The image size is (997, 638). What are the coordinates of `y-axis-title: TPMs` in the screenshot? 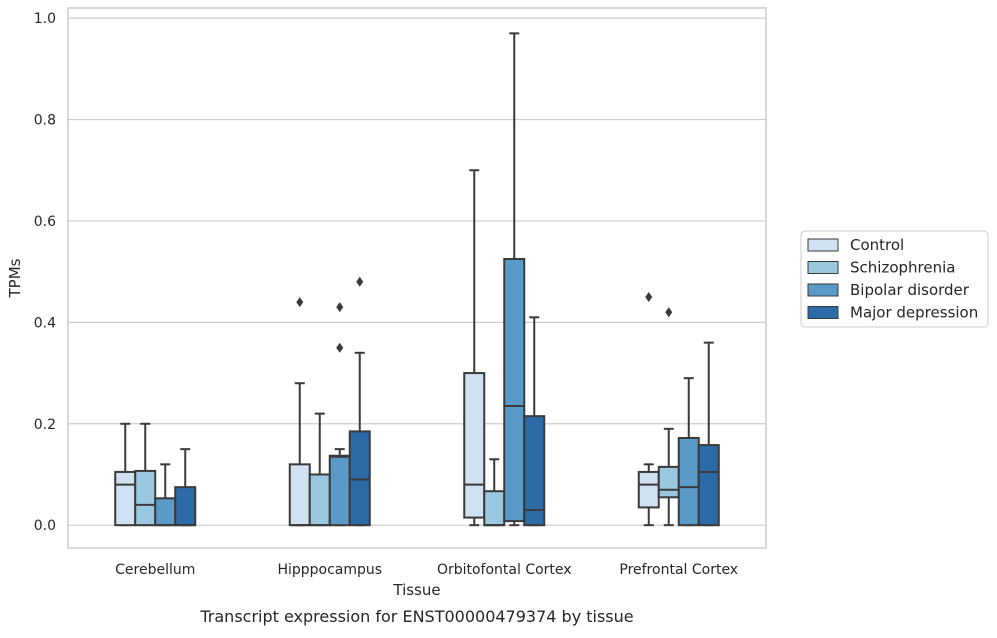 It's located at (15, 278).